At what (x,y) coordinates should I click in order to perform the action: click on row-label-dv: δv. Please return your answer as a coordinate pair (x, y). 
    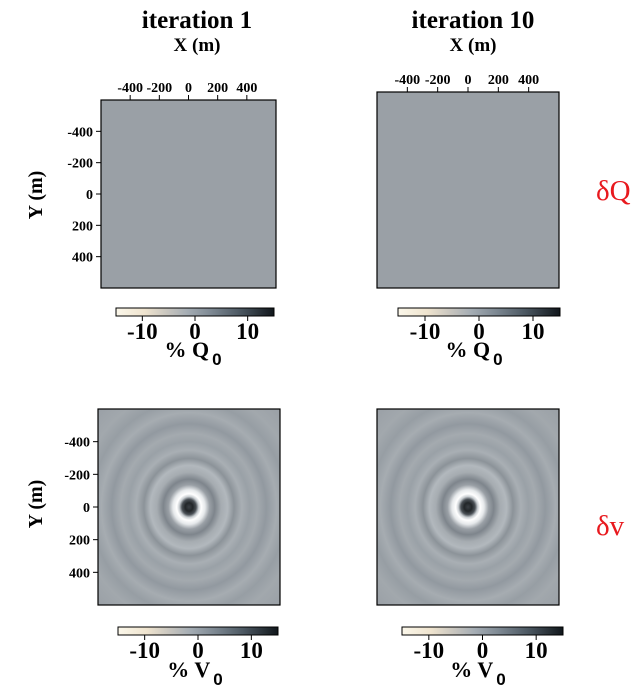
    Looking at the image, I should click on (610, 526).